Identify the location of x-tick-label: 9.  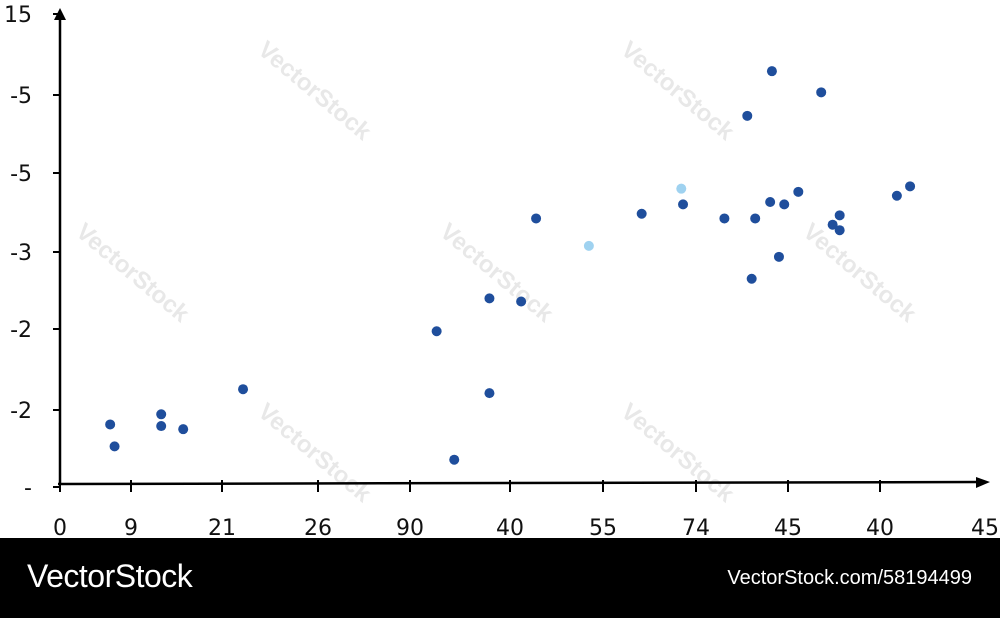
(131, 527).